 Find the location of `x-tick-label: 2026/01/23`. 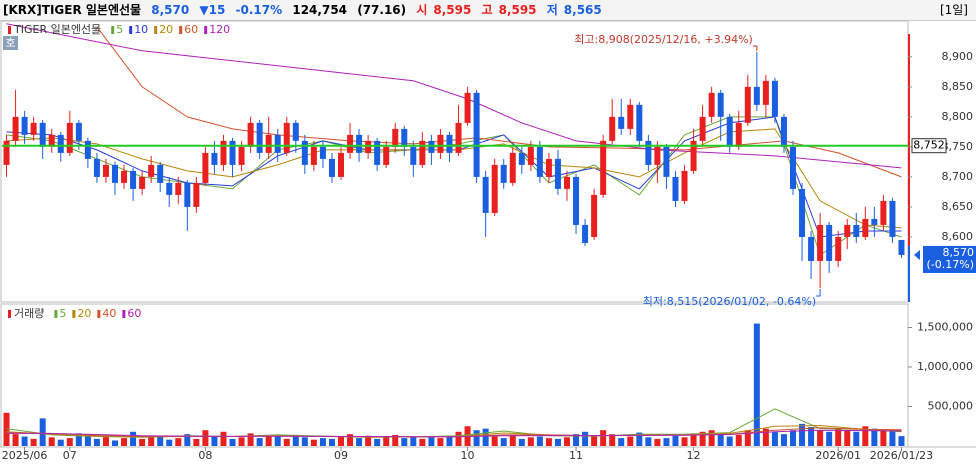

x-tick-label: 2026/01/23 is located at coordinates (901, 455).